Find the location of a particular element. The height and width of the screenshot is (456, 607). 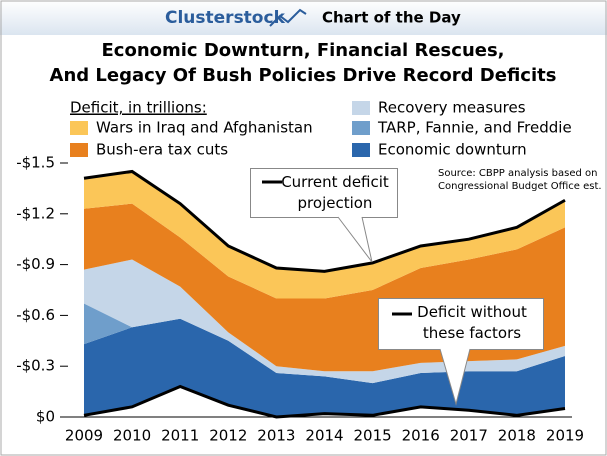

brand: Clusterstock is located at coordinates (225, 18).